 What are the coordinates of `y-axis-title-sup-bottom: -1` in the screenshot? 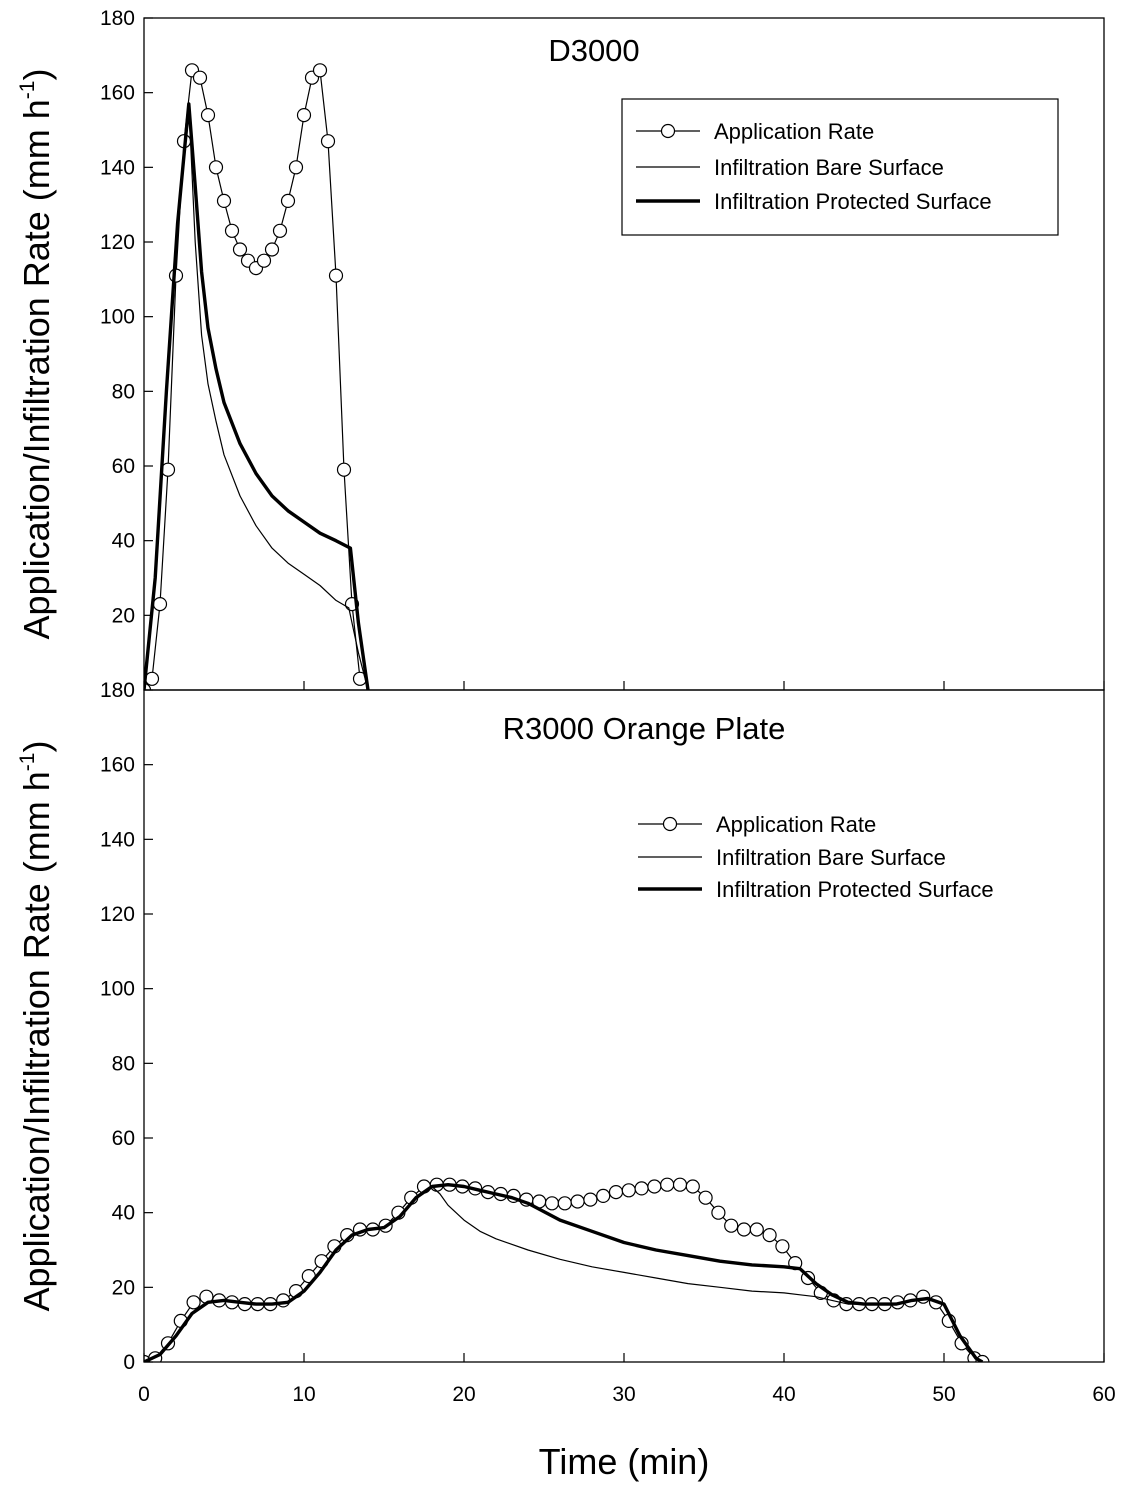 It's located at (27, 762).